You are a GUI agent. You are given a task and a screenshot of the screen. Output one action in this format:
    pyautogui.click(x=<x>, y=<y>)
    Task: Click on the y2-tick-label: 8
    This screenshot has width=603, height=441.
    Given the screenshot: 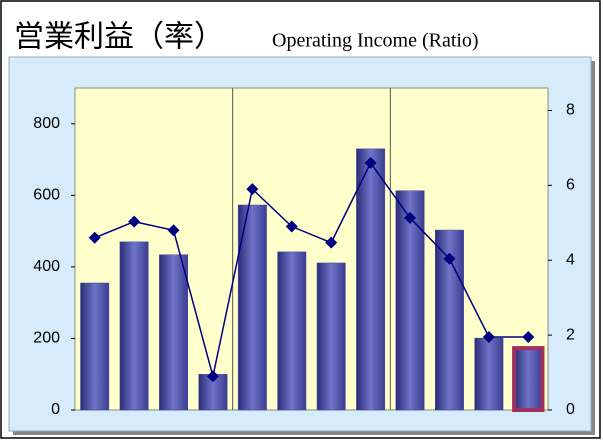 What is the action you would take?
    pyautogui.click(x=570, y=110)
    